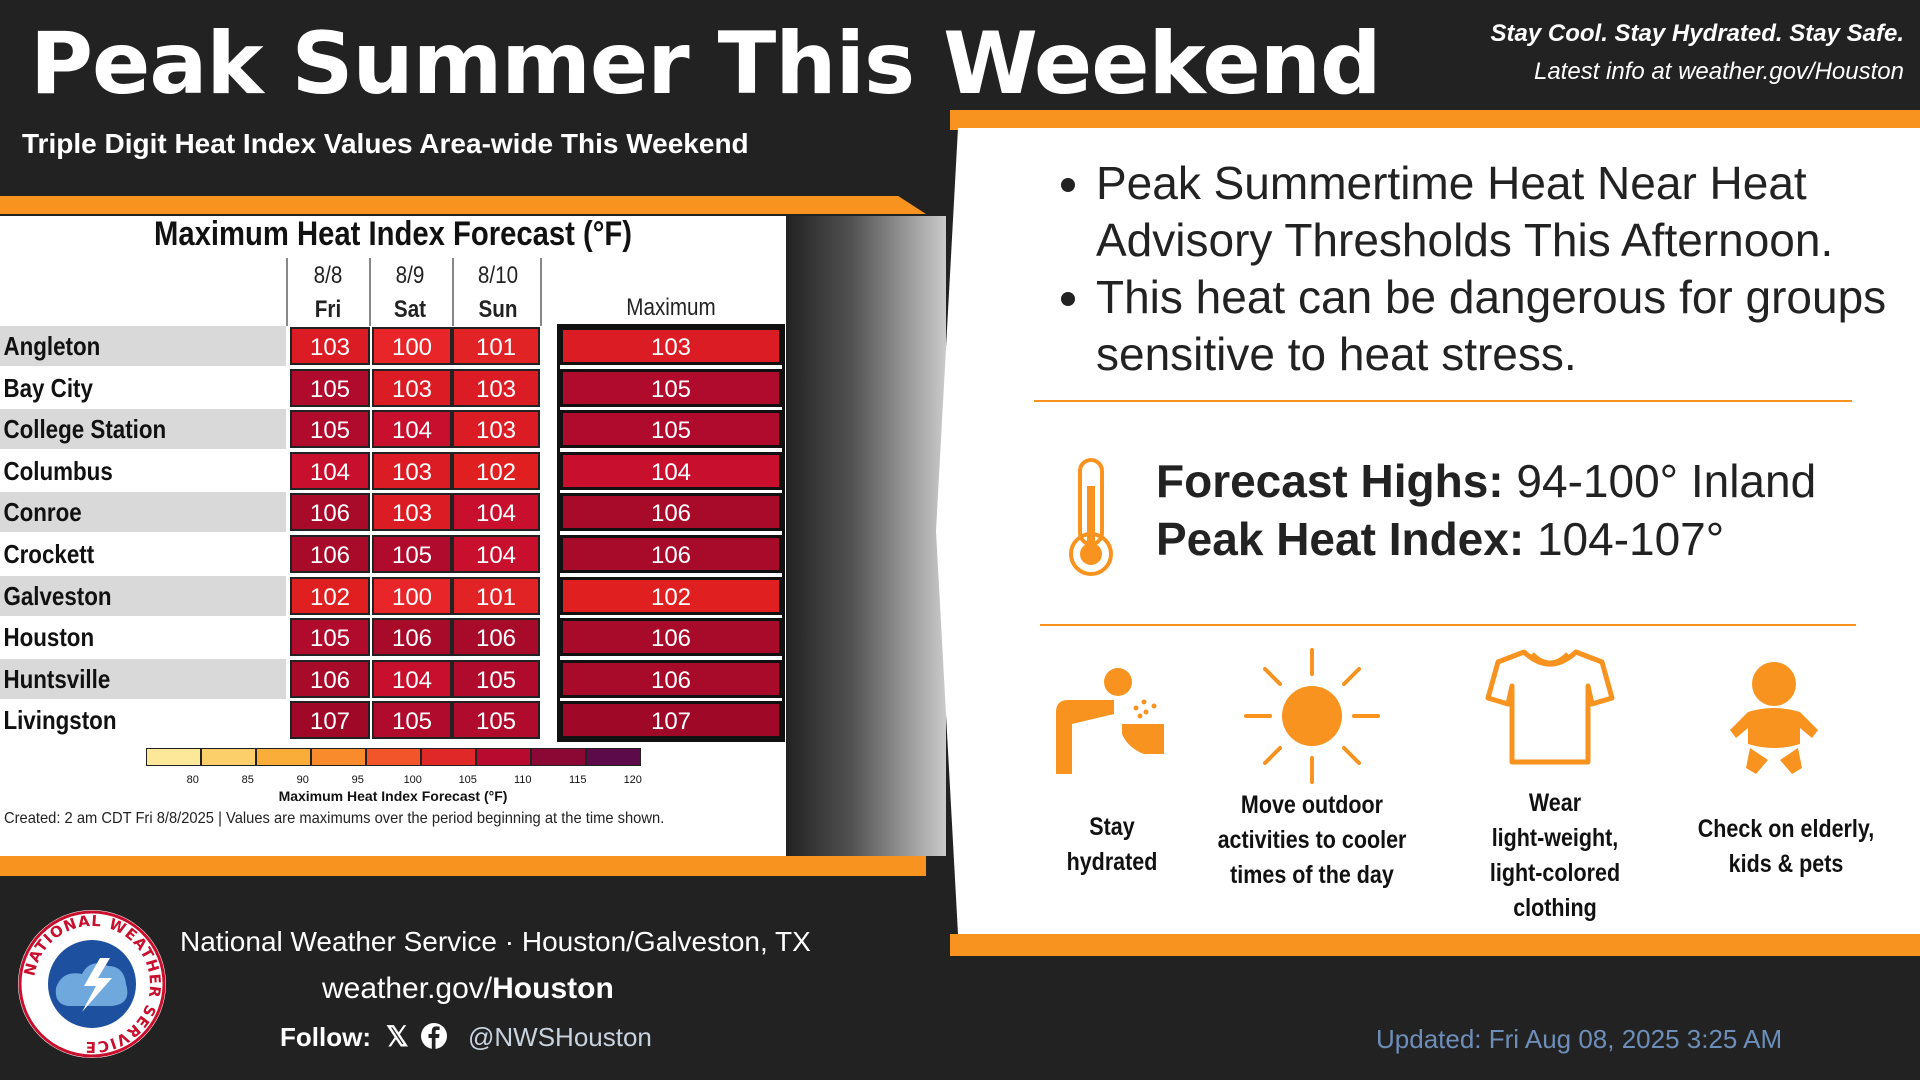 This screenshot has width=1920, height=1080. Describe the element at coordinates (49, 554) in the screenshot. I see `row-location: Crockett` at that location.